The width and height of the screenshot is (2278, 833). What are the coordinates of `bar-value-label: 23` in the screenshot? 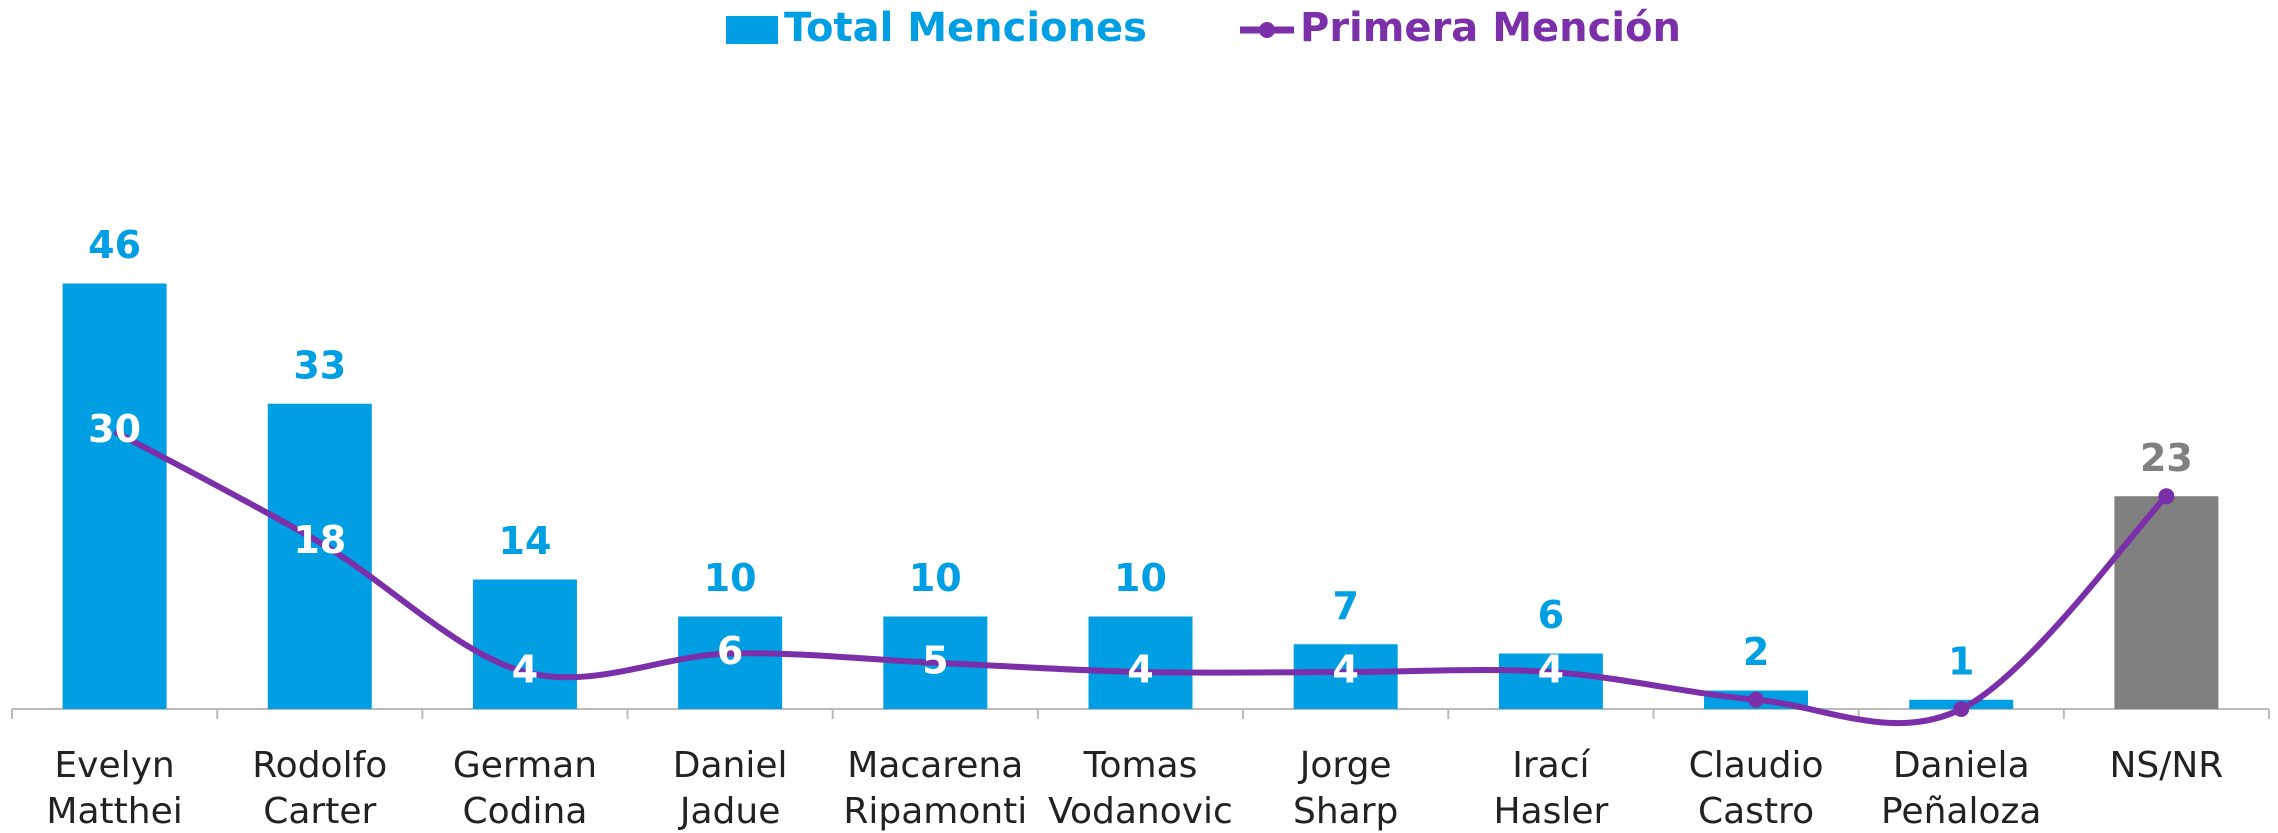 It's located at (2166, 458).